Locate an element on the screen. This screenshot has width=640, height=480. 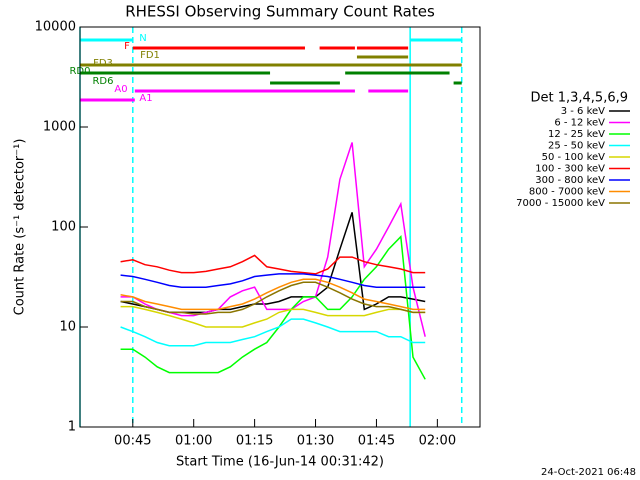
x-tick-label: 00:45 is located at coordinates (132, 441).